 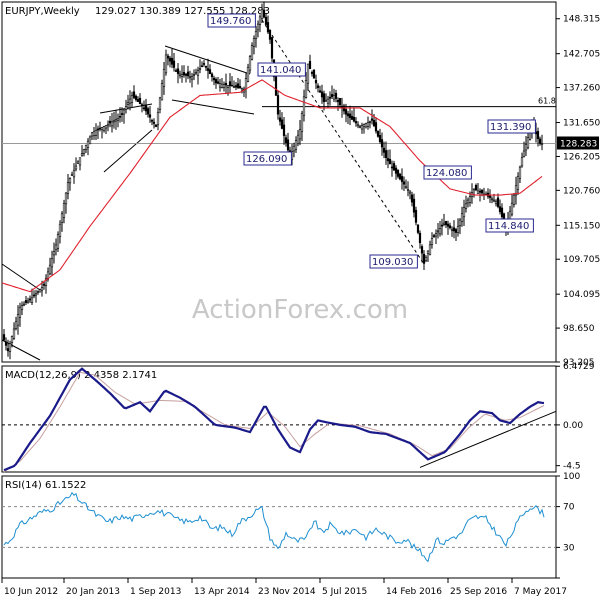 What do you see at coordinates (578, 143) in the screenshot?
I see `current-price-tag` at bounding box center [578, 143].